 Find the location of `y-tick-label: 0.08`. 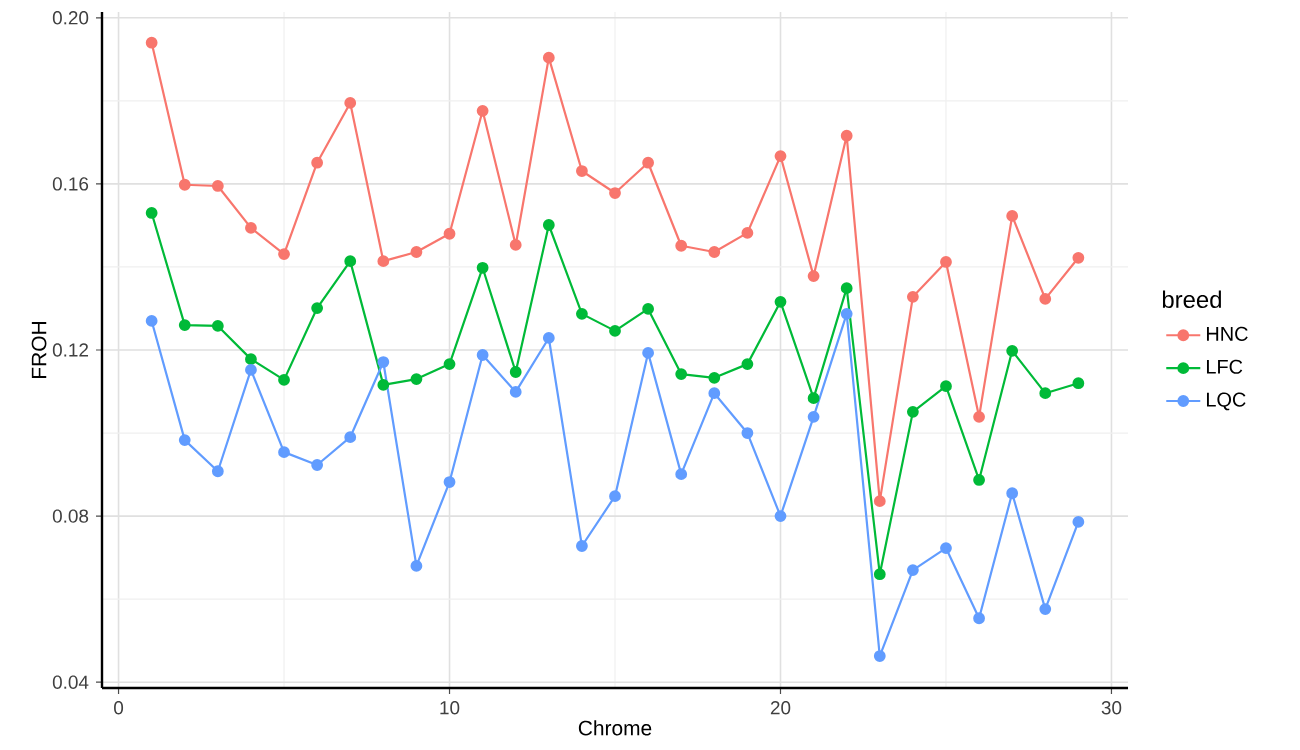

y-tick-label: 0.08 is located at coordinates (70, 516).